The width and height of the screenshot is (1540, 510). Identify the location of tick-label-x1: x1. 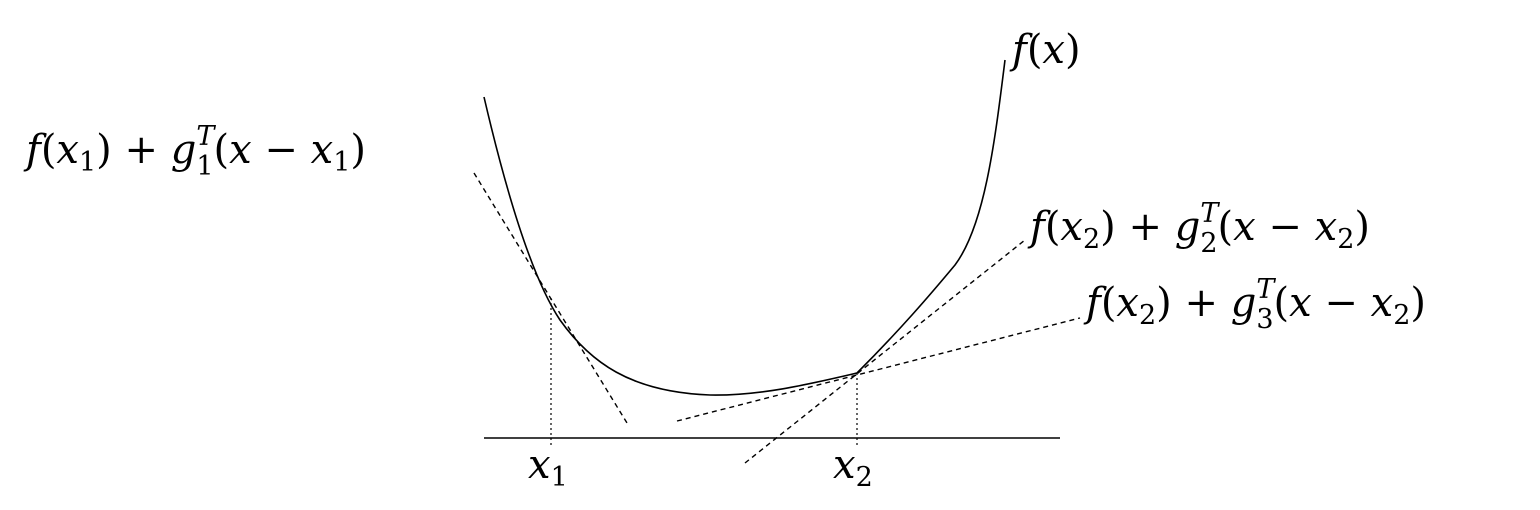
(548, 467).